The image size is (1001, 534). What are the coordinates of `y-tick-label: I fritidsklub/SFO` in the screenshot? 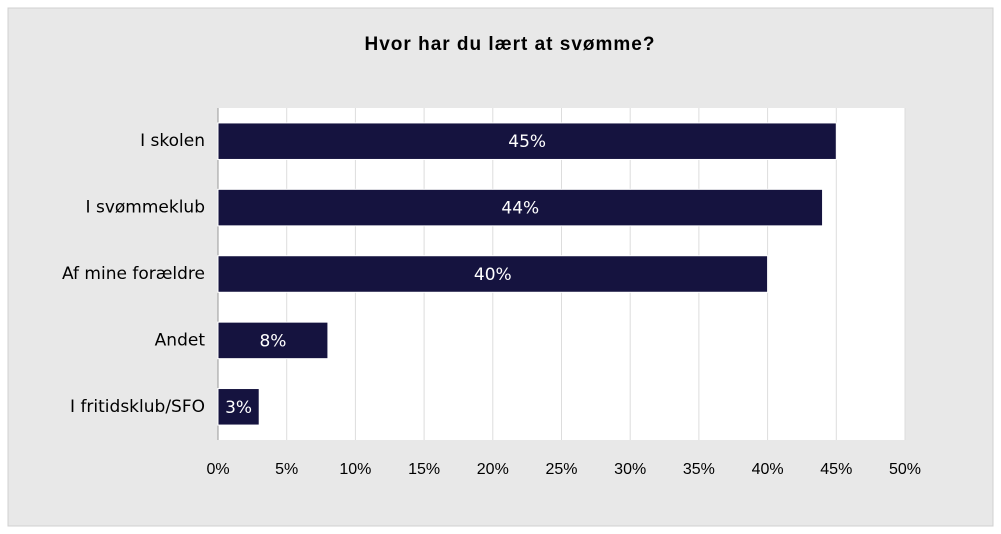 It's located at (137, 407).